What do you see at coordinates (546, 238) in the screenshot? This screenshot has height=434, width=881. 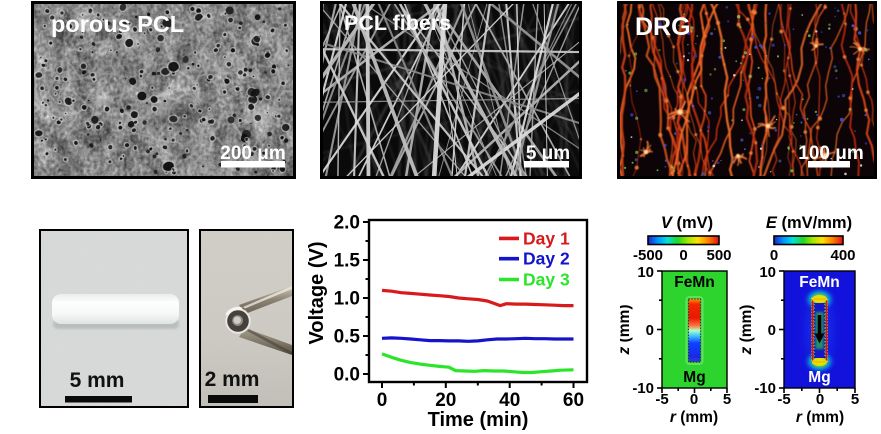 I see `svg-text: Day 1` at bounding box center [546, 238].